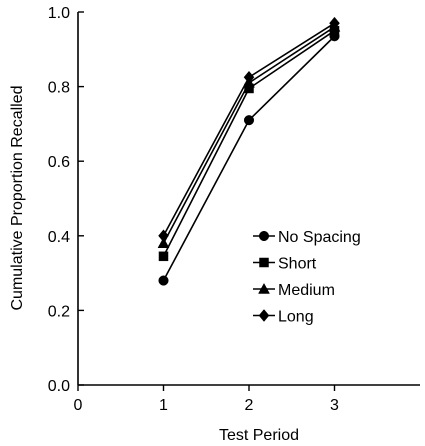  Describe the element at coordinates (264, 315) in the screenshot. I see `legend-marker-long` at that location.